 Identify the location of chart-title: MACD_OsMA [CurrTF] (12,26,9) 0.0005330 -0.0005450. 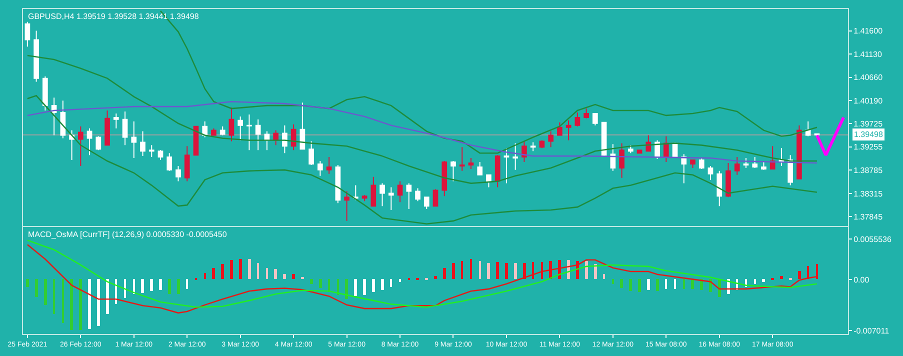
(128, 234).